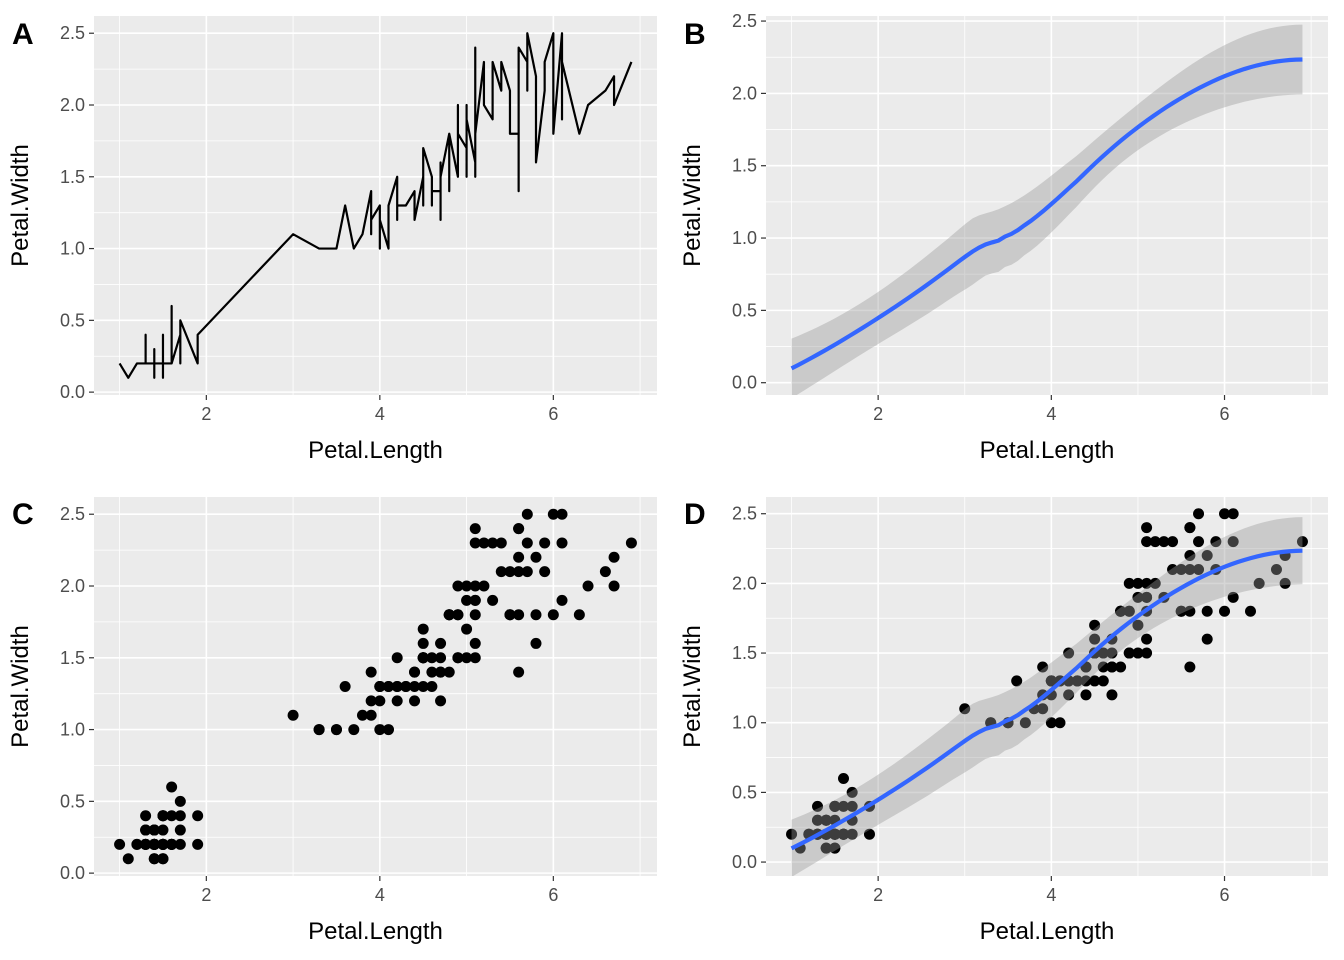  I want to click on panel-tag: B, so click(695, 34).